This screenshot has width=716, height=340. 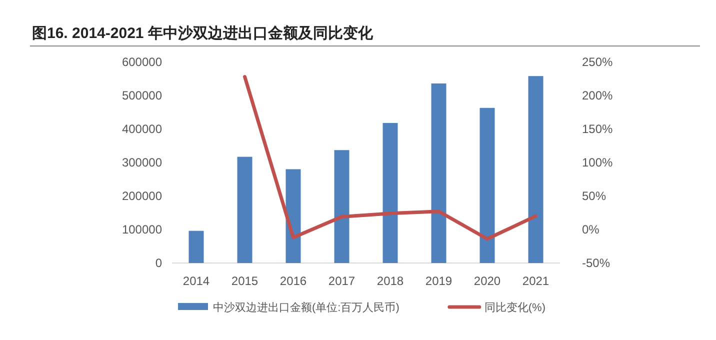 I want to click on y2-tick-label: 150%, so click(x=598, y=129).